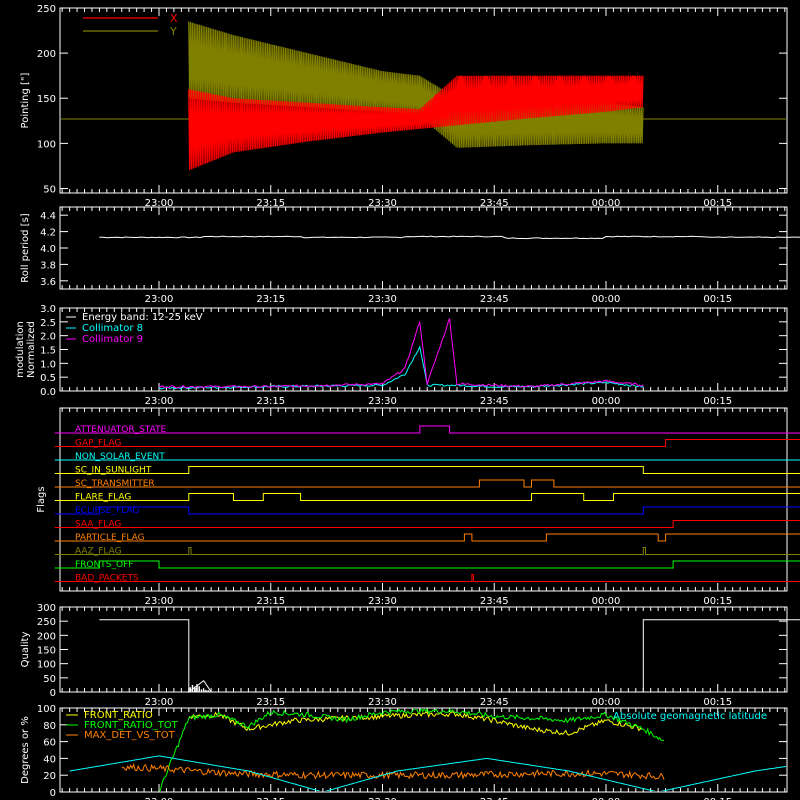 The image size is (800, 800). What do you see at coordinates (270, 798) in the screenshot?
I see `ratios-xtick-label: 23:15` at bounding box center [270, 798].